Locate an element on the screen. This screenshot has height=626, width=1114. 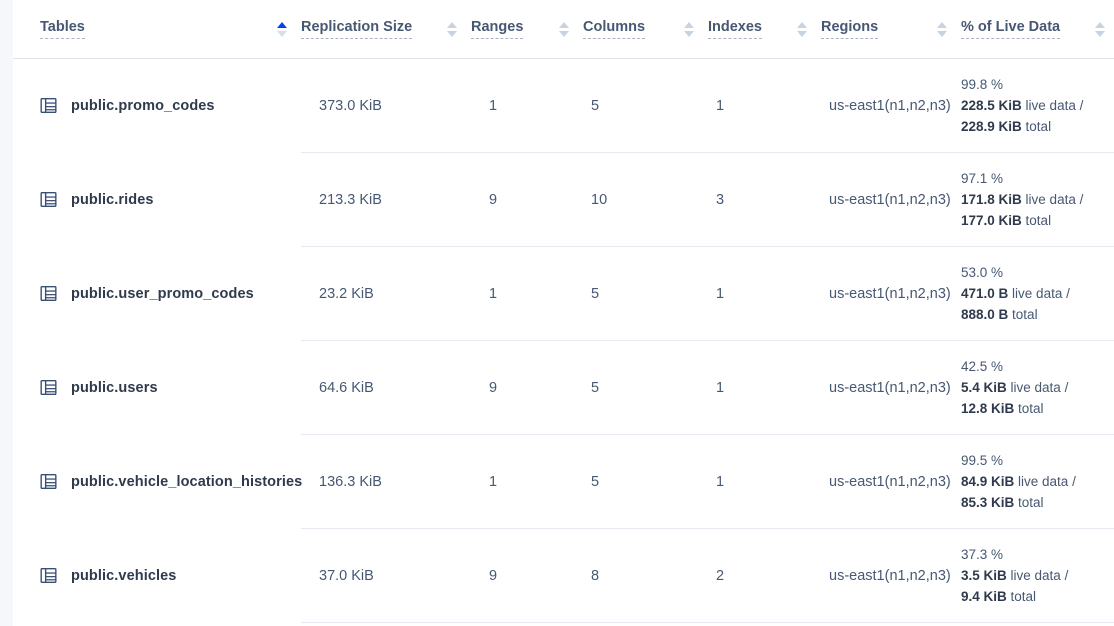
column-header-ranges-label: Ranges is located at coordinates (497, 29).